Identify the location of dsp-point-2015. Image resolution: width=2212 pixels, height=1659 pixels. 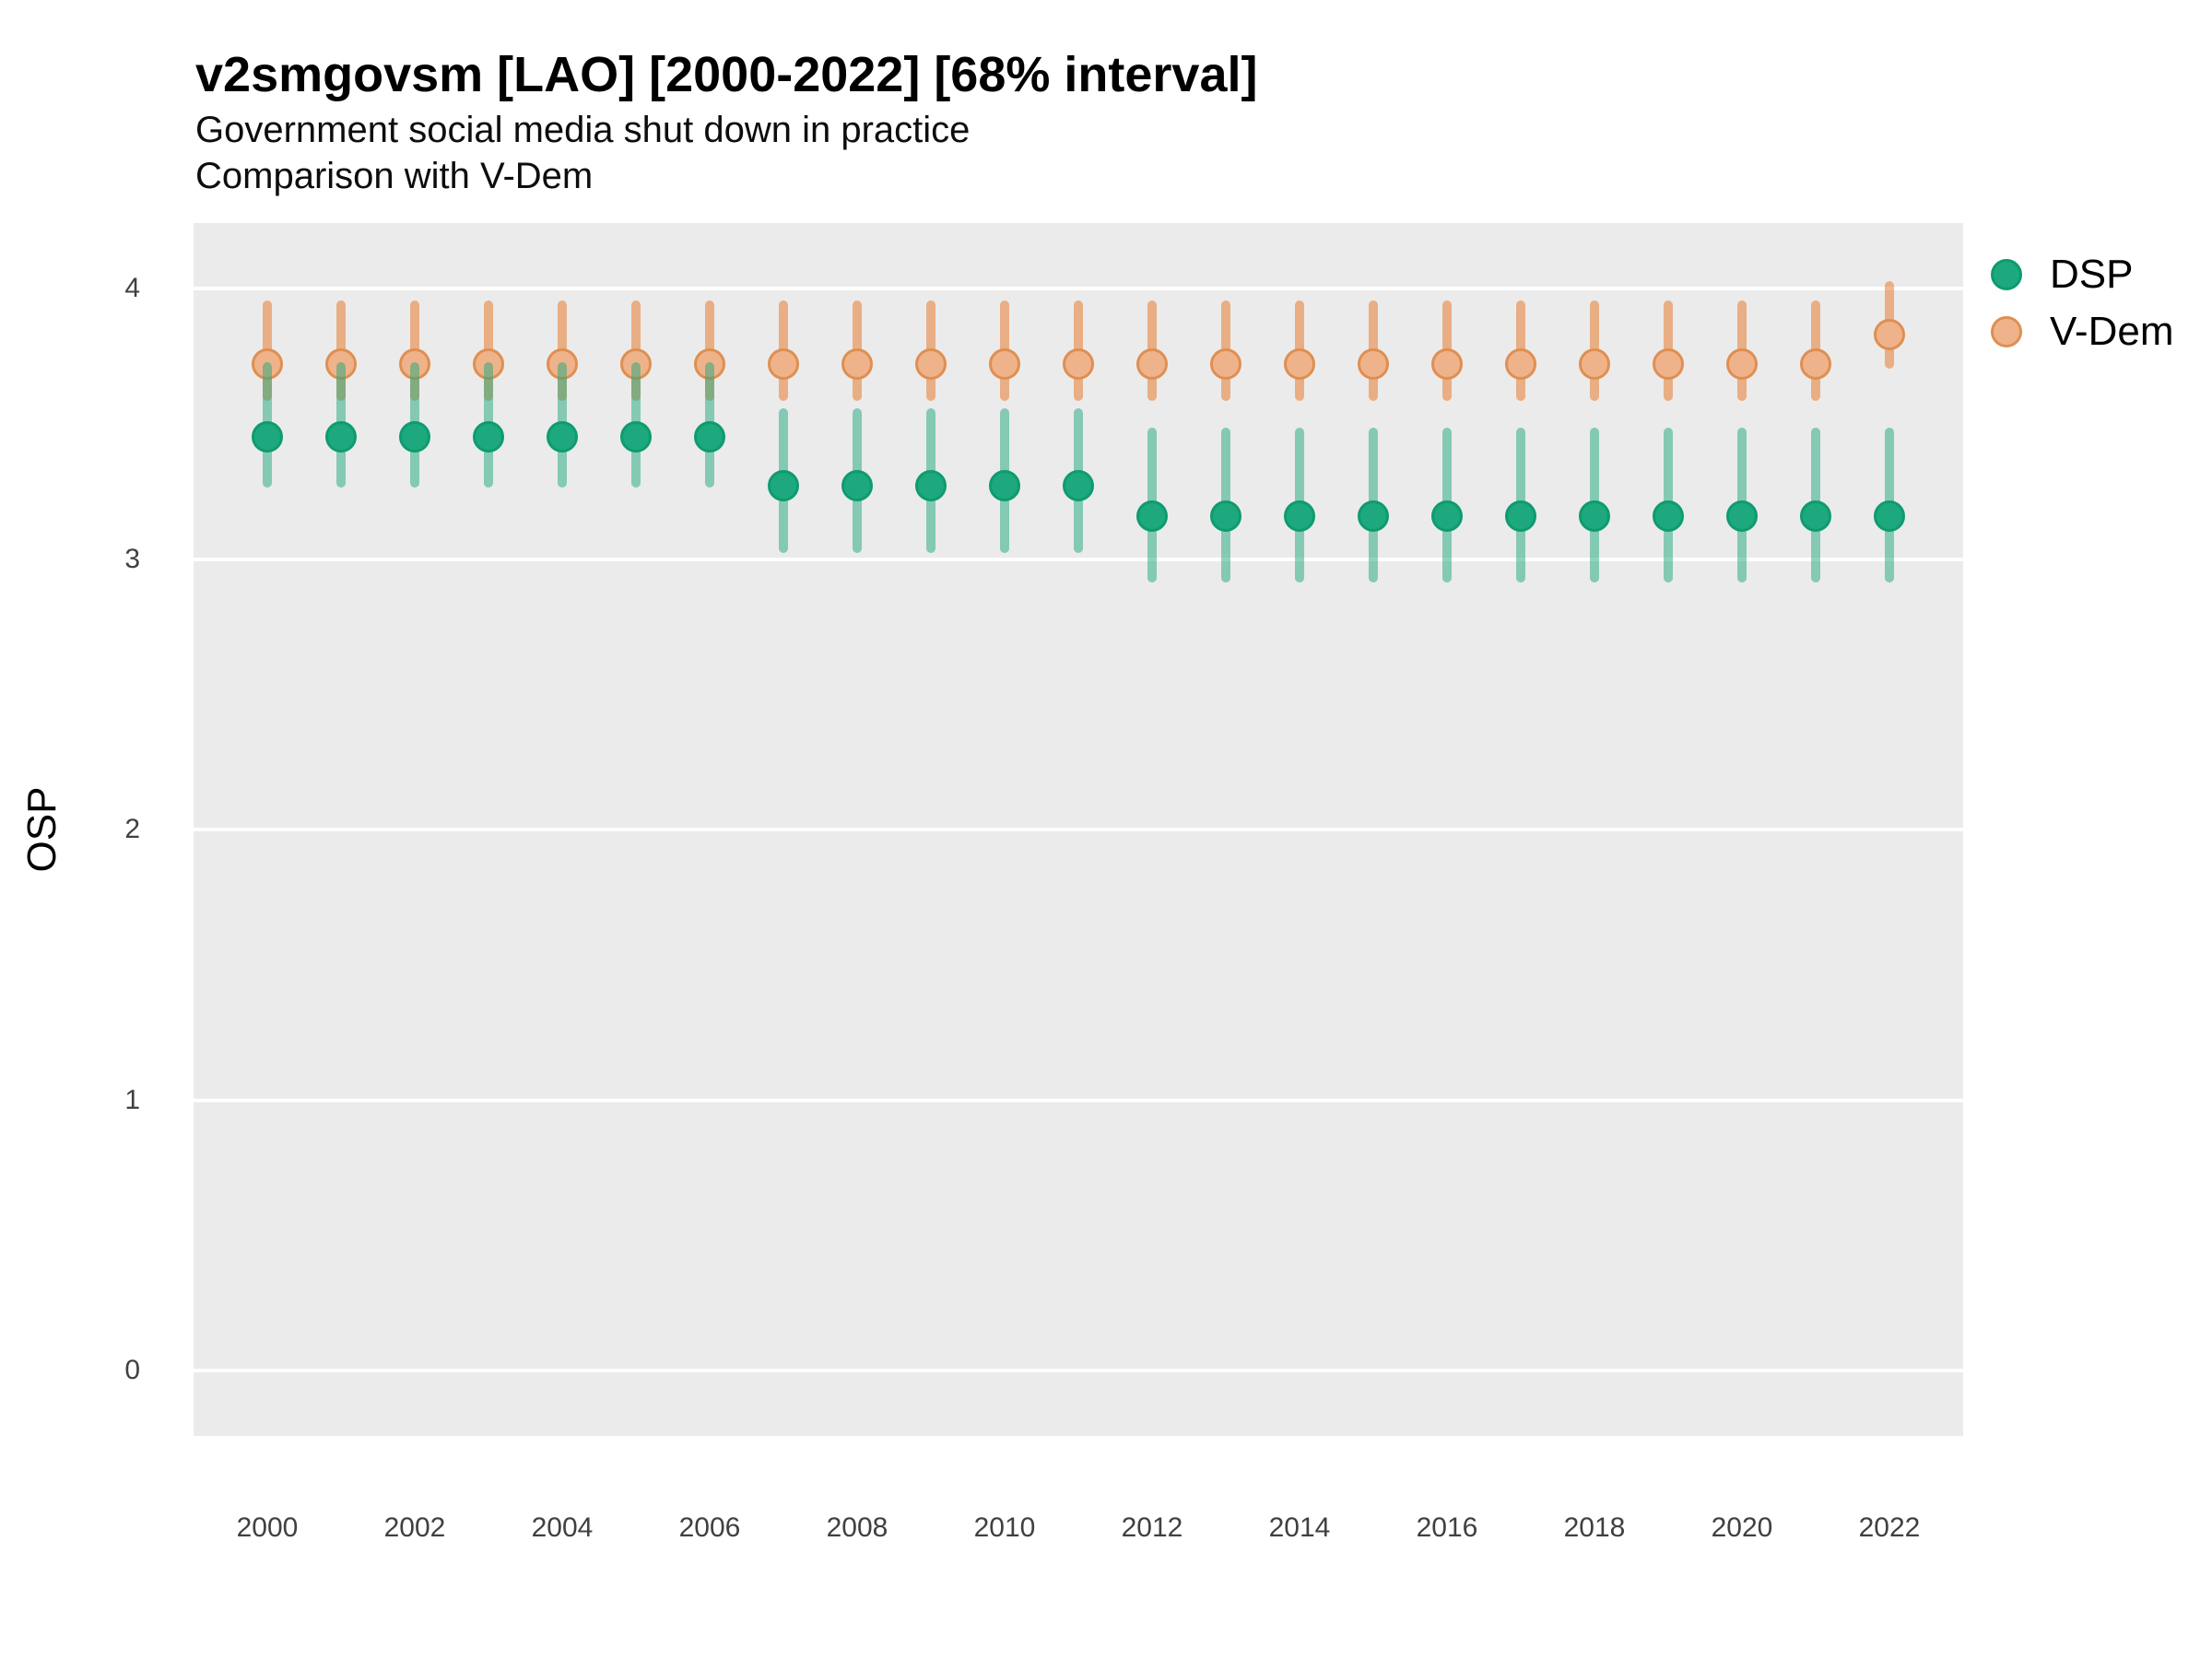
(1373, 516).